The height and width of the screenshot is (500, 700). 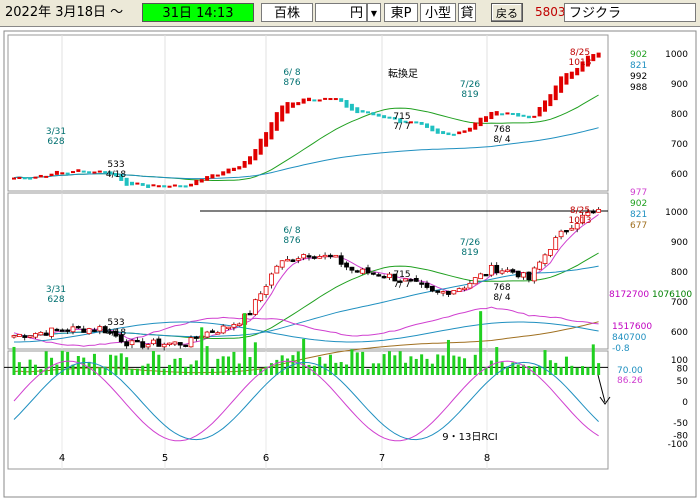 I want to click on rci-tick-label: 50, so click(x=683, y=382).